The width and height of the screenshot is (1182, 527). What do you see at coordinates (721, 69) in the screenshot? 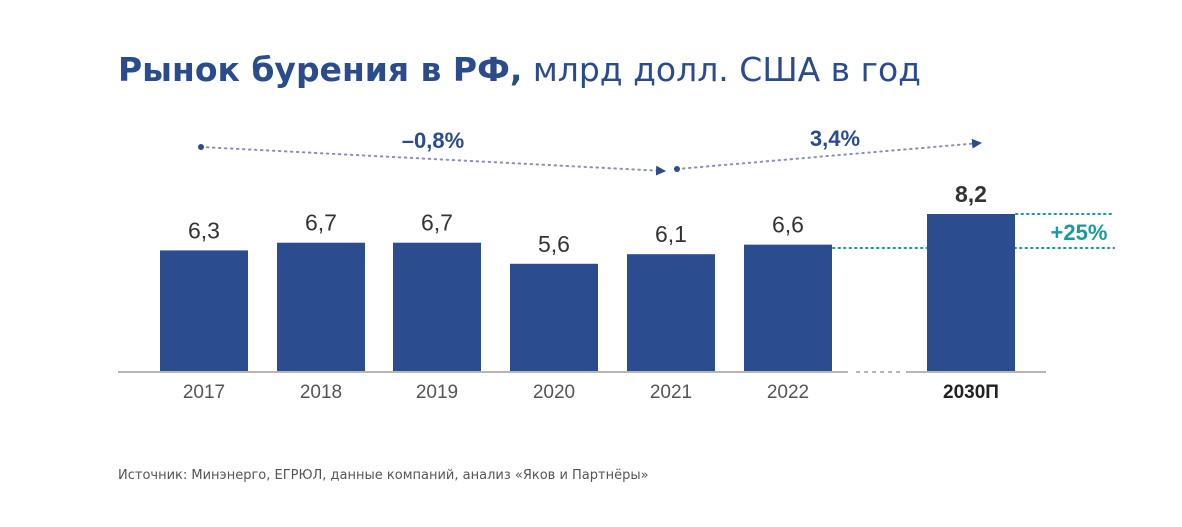
I see `chart-title-units: млрд долл. США в год` at bounding box center [721, 69].